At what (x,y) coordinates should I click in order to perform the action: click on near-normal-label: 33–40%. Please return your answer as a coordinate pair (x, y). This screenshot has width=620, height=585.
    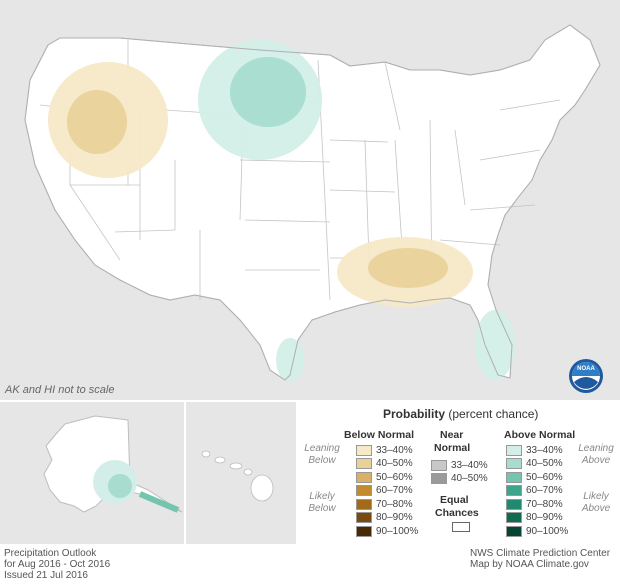
    Looking at the image, I should click on (469, 465).